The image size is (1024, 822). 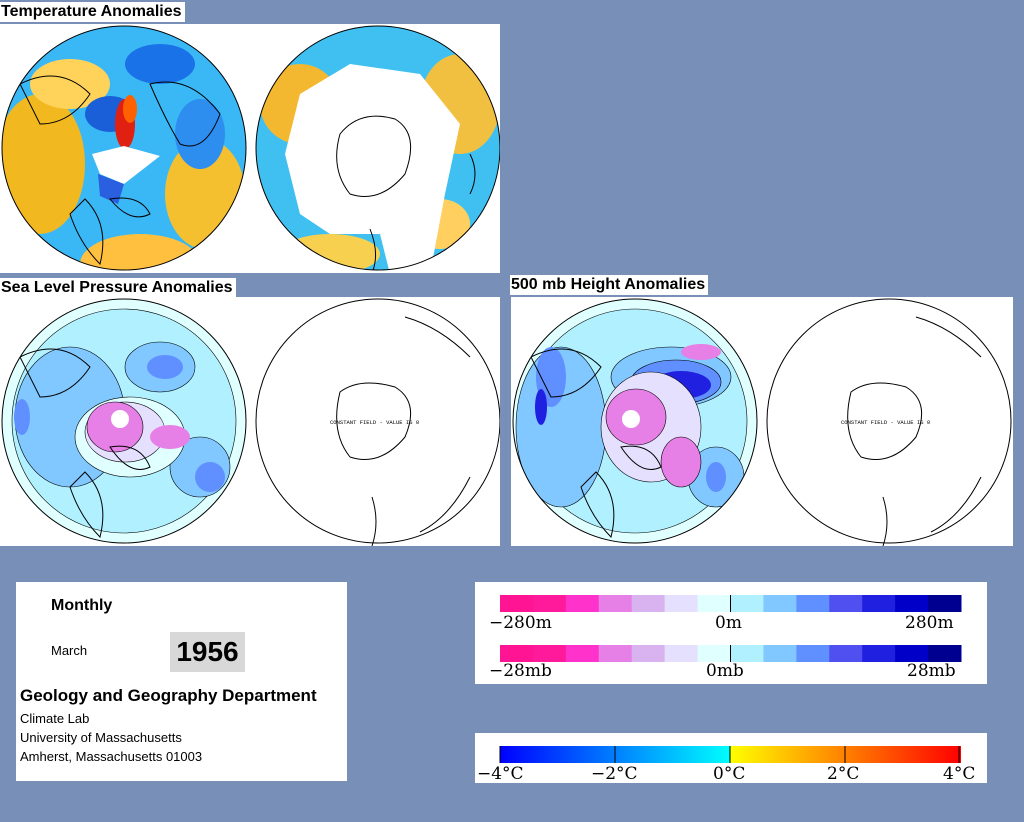 What do you see at coordinates (843, 773) in the screenshot?
I see `temperature-label-2: 2°C` at bounding box center [843, 773].